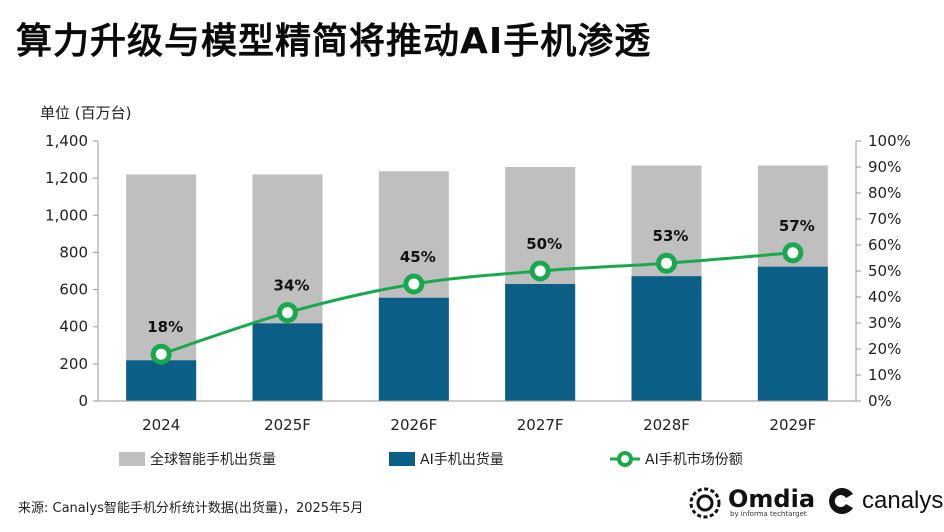 The width and height of the screenshot is (944, 532). What do you see at coordinates (161, 425) in the screenshot?
I see `x-tick-label: 2024` at bounding box center [161, 425].